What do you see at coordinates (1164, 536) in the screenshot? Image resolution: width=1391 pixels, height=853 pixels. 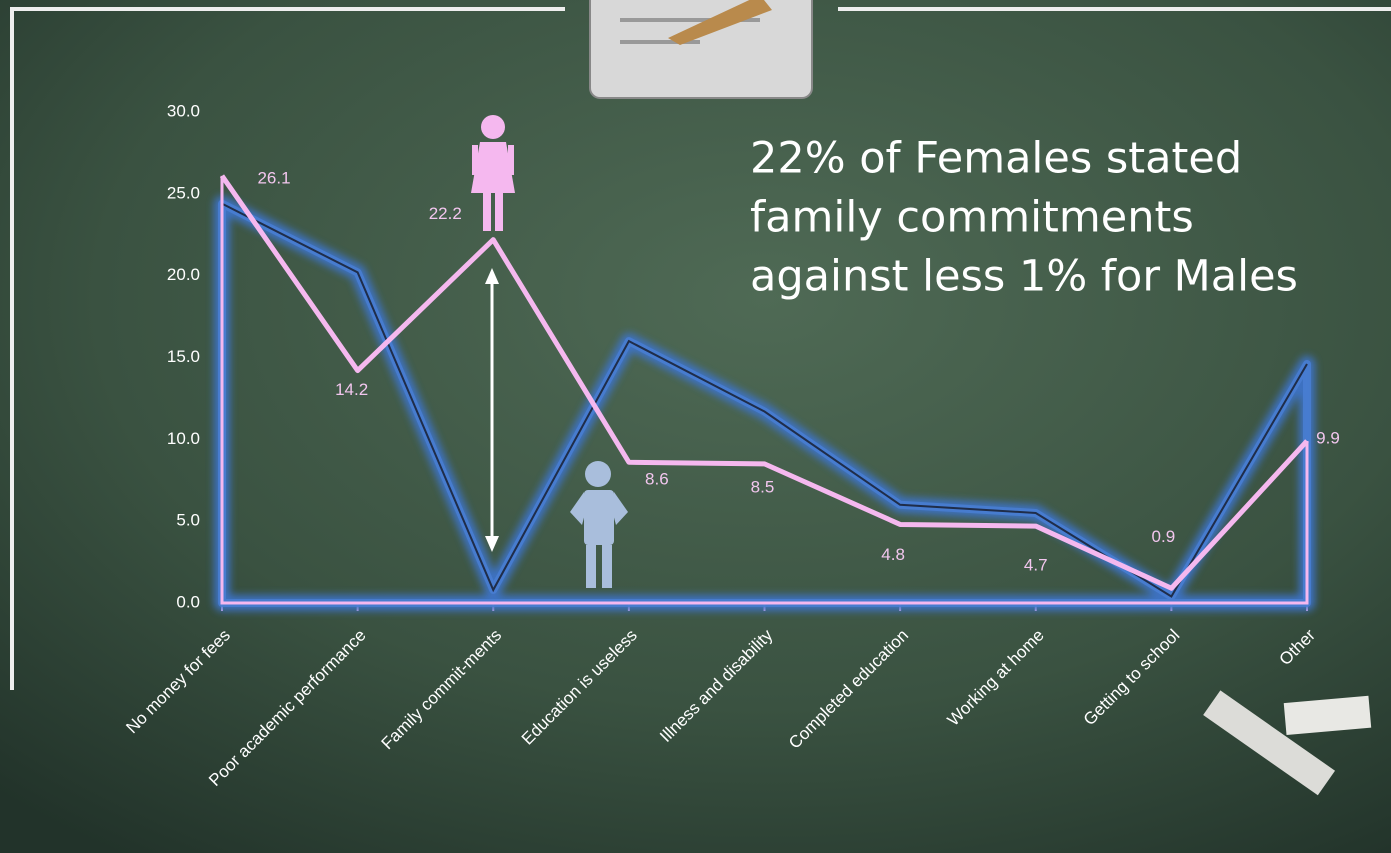 I see `data-label: 0.9` at bounding box center [1164, 536].